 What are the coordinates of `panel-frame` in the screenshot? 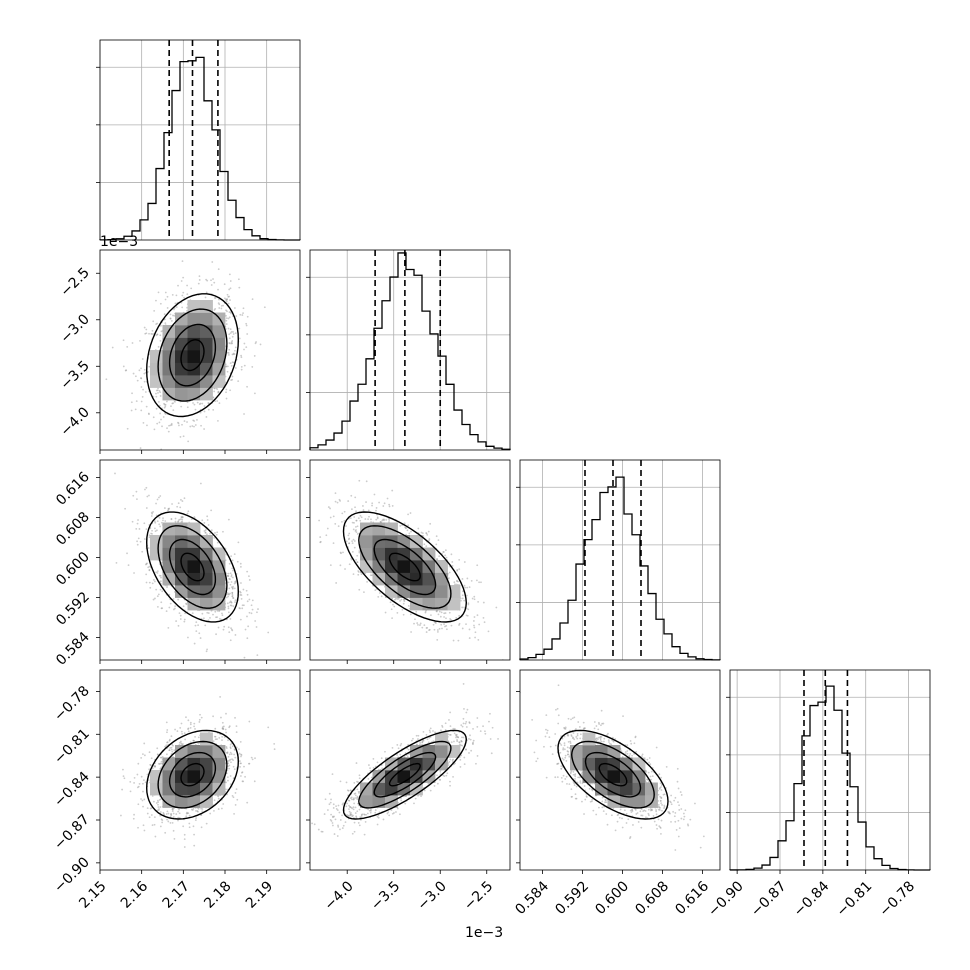 It's located at (200, 560).